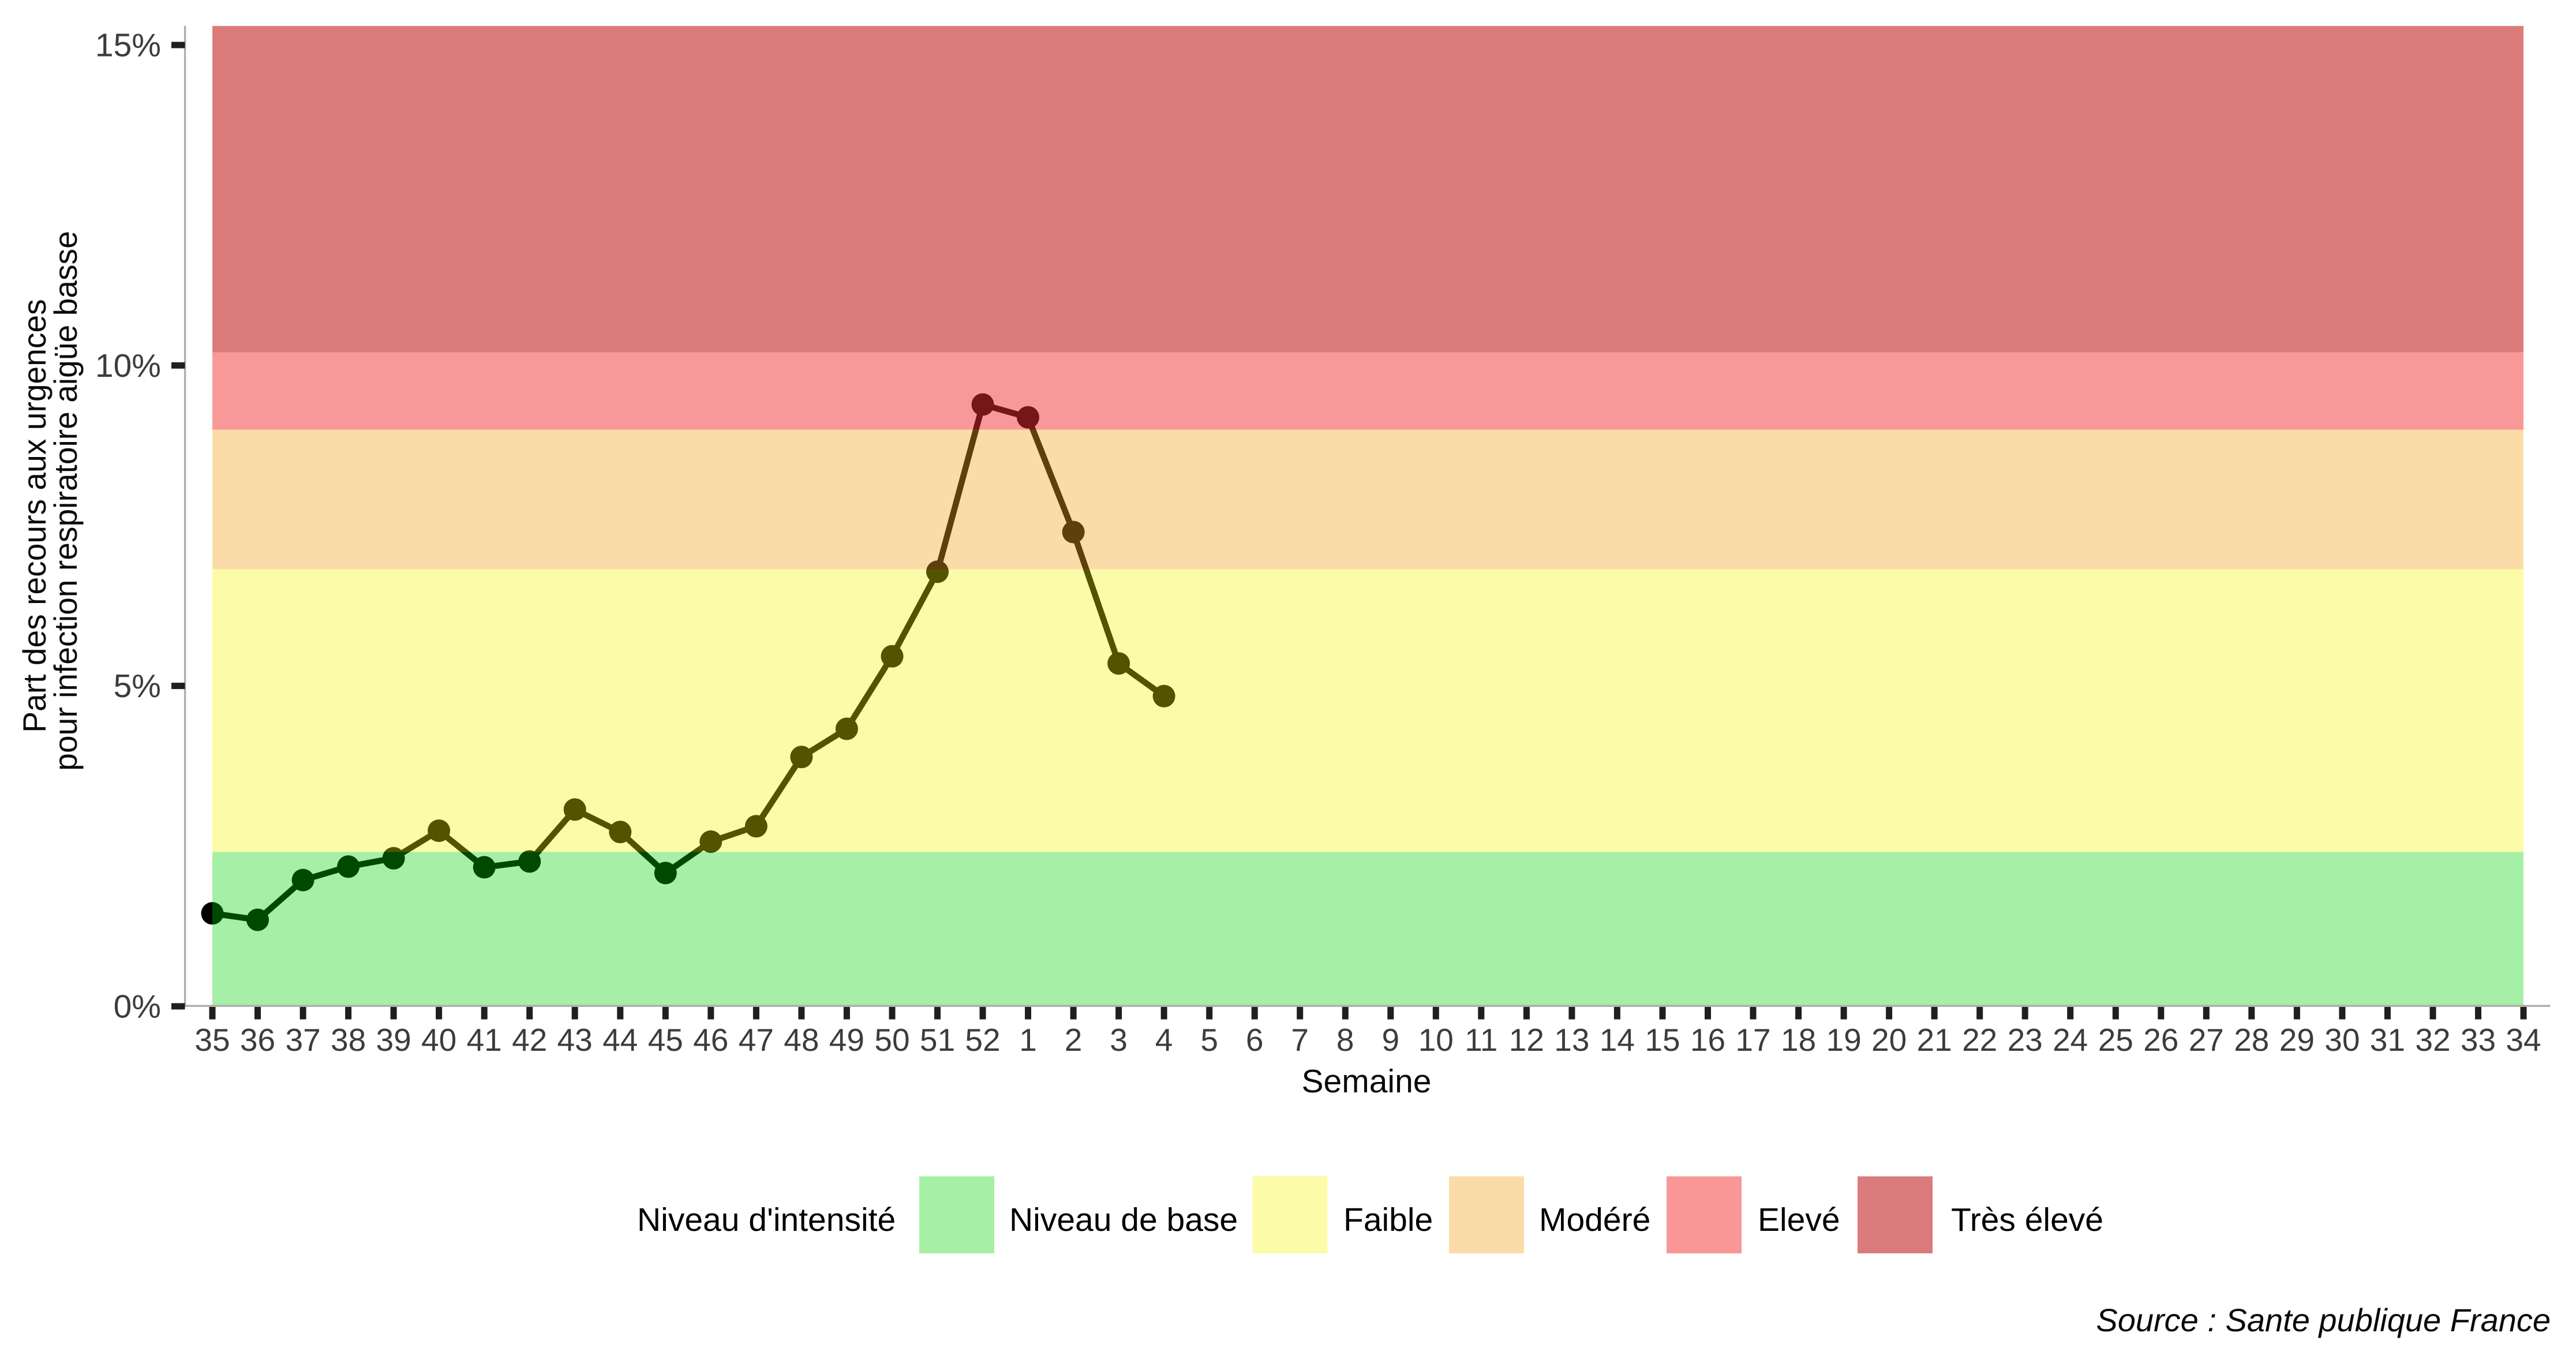  Describe the element at coordinates (1798, 1040) in the screenshot. I see `svg-text: 18` at that location.